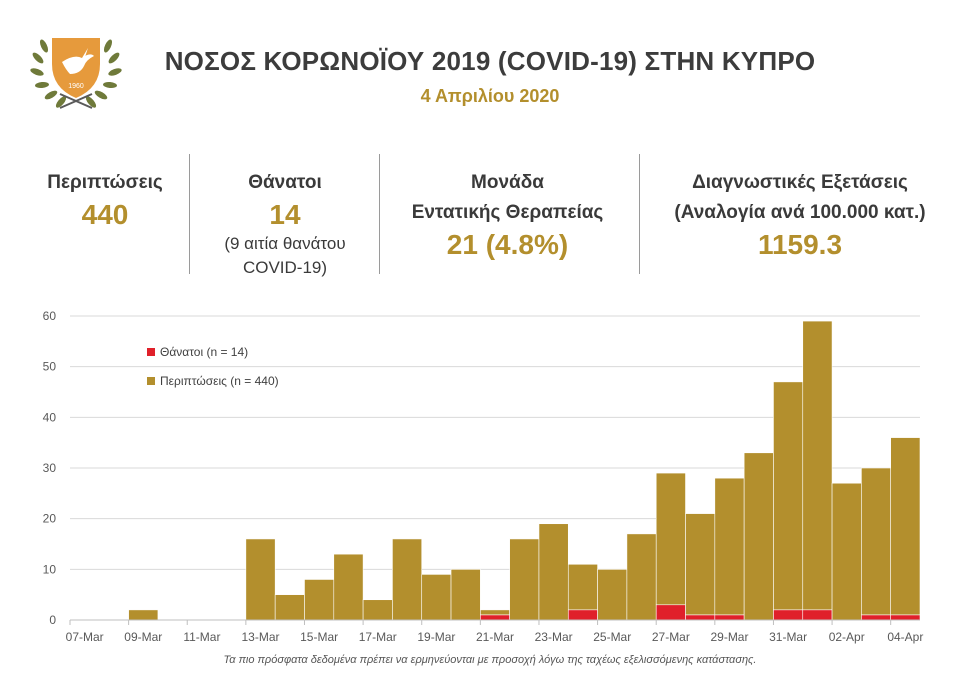  What do you see at coordinates (143, 637) in the screenshot?
I see `x-tick-label: 09-Mar` at bounding box center [143, 637].